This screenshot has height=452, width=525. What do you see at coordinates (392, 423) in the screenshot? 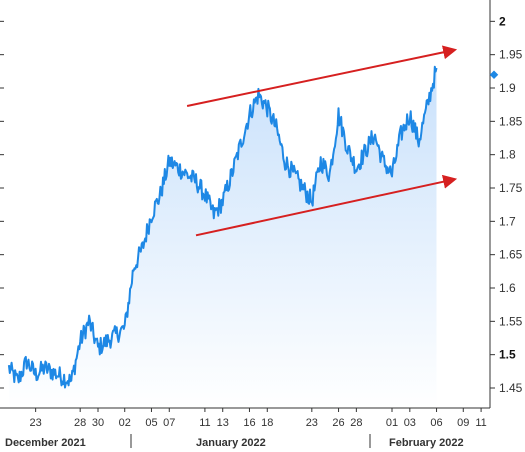
I see `x-tick-label: 01` at bounding box center [392, 423].